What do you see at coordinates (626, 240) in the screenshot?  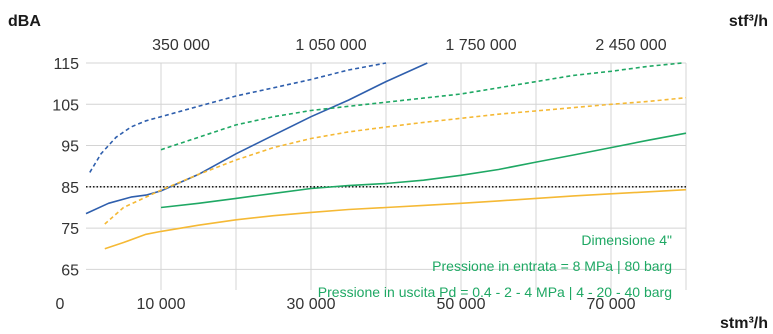 I see `annotation-size: Dimensione 4"` at bounding box center [626, 240].